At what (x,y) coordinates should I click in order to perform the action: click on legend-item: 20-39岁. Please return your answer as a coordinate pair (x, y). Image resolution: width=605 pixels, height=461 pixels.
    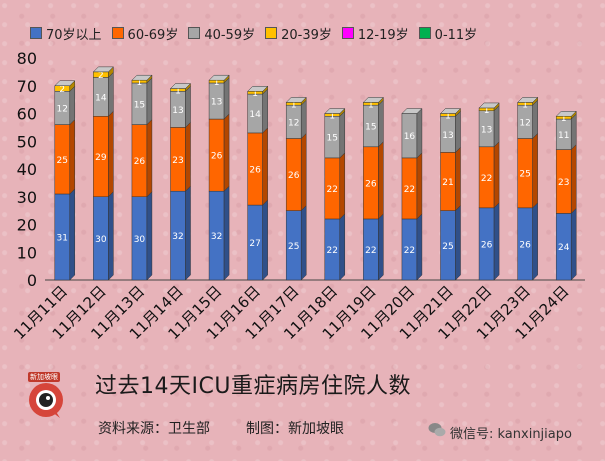
    Looking at the image, I should click on (298, 33).